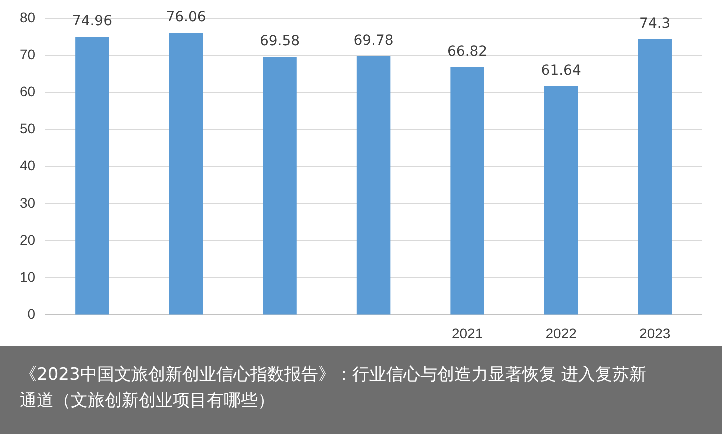 The height and width of the screenshot is (434, 722). What do you see at coordinates (280, 42) in the screenshot?
I see `data-label: 69.58` at bounding box center [280, 42].